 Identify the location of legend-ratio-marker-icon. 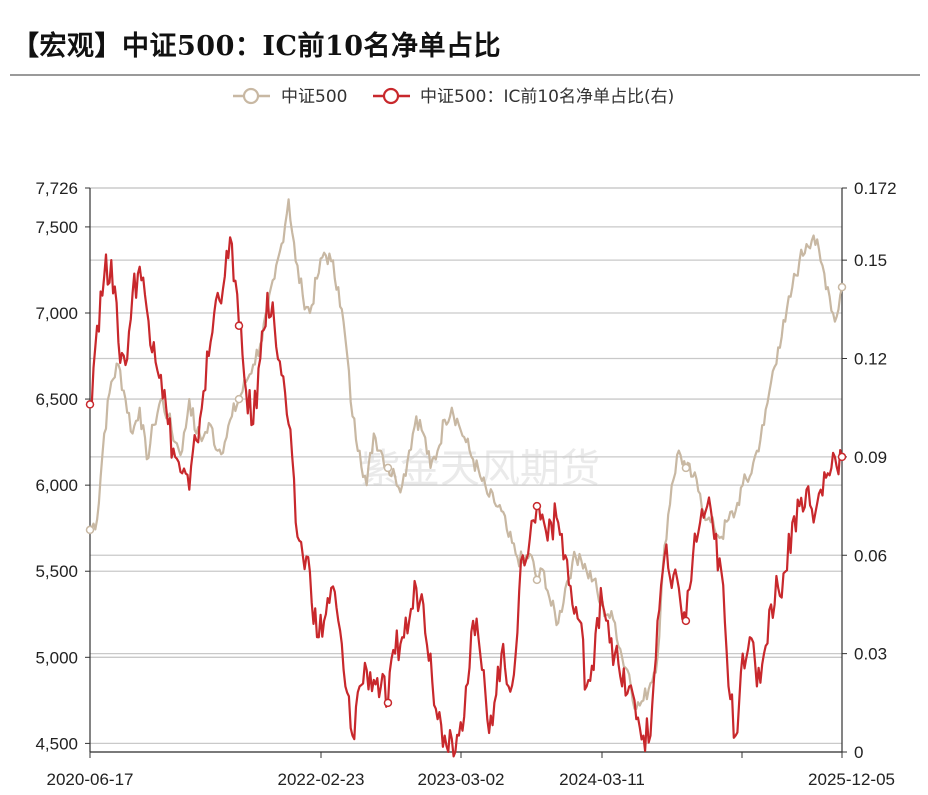
(391, 96).